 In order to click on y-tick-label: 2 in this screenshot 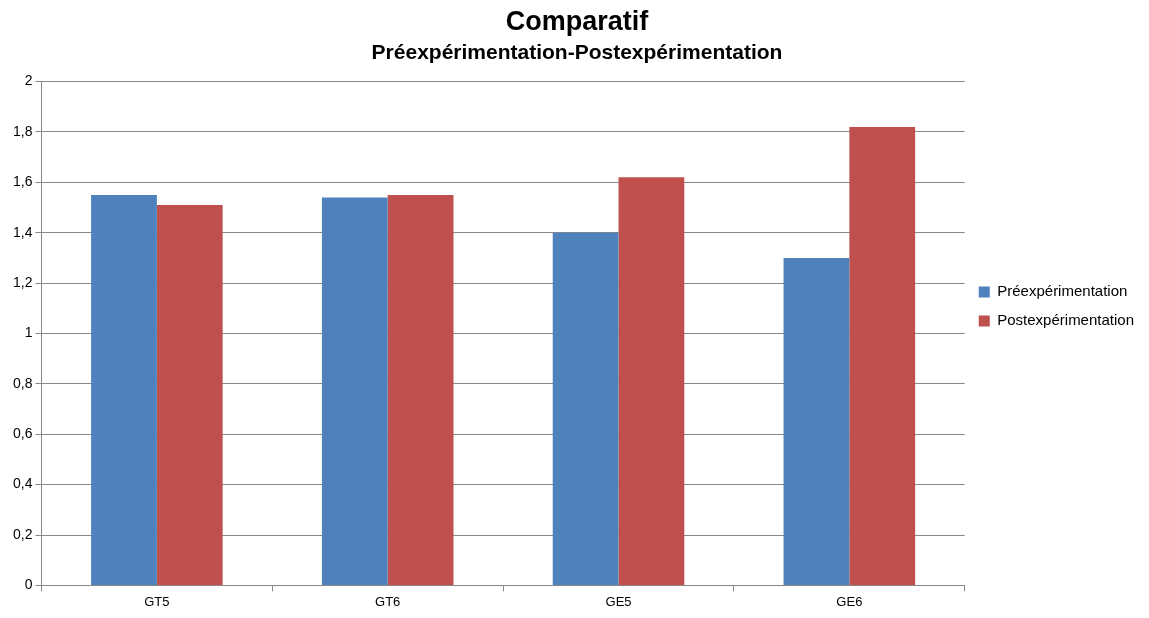, I will do `click(28, 80)`.